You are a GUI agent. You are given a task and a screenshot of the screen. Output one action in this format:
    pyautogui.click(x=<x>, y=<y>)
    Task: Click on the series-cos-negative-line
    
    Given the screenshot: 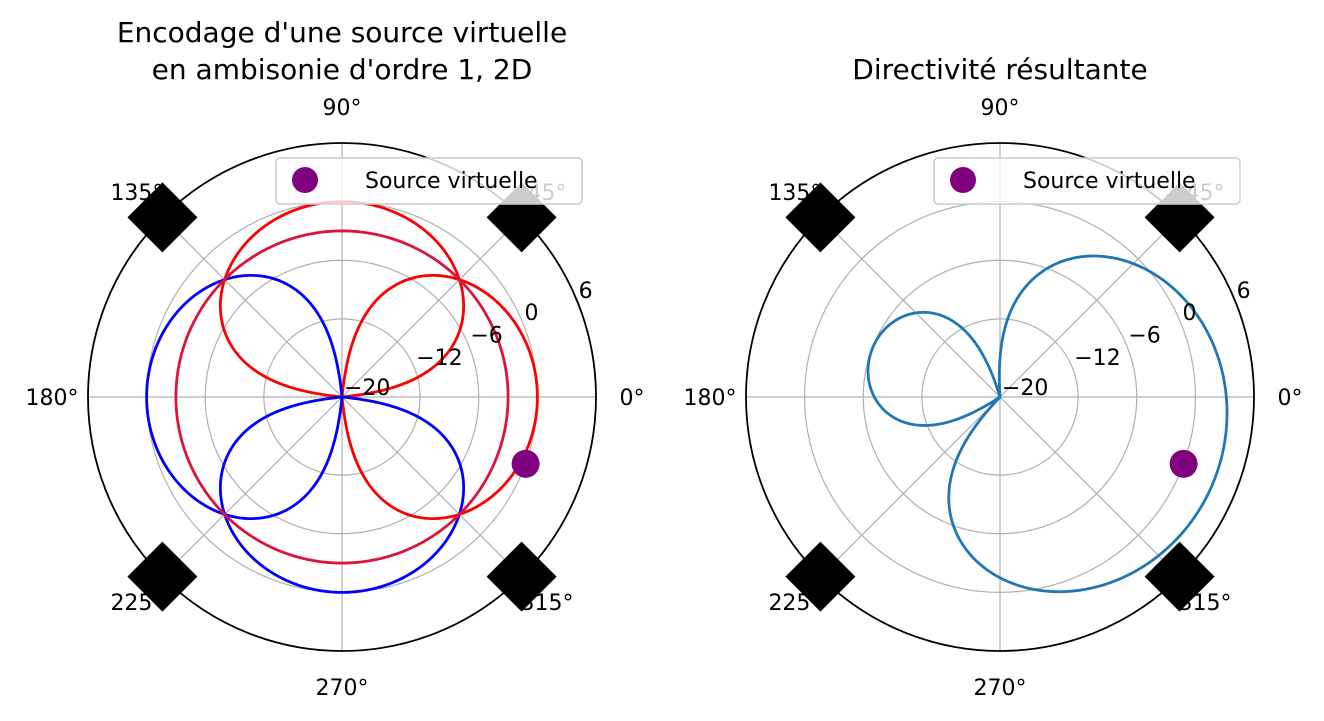 What is the action you would take?
    pyautogui.click(x=244, y=397)
    